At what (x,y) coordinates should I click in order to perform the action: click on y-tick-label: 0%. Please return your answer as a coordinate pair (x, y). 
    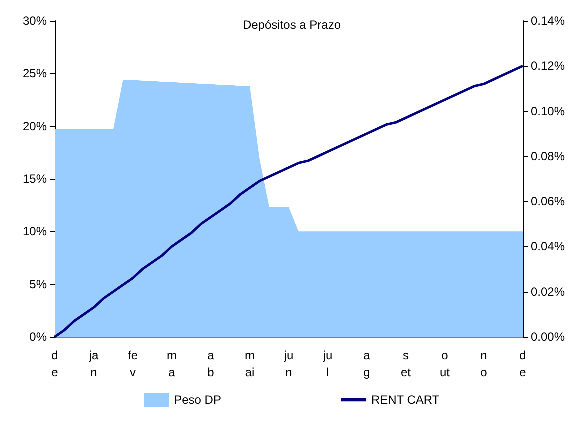
    Looking at the image, I should click on (39, 337).